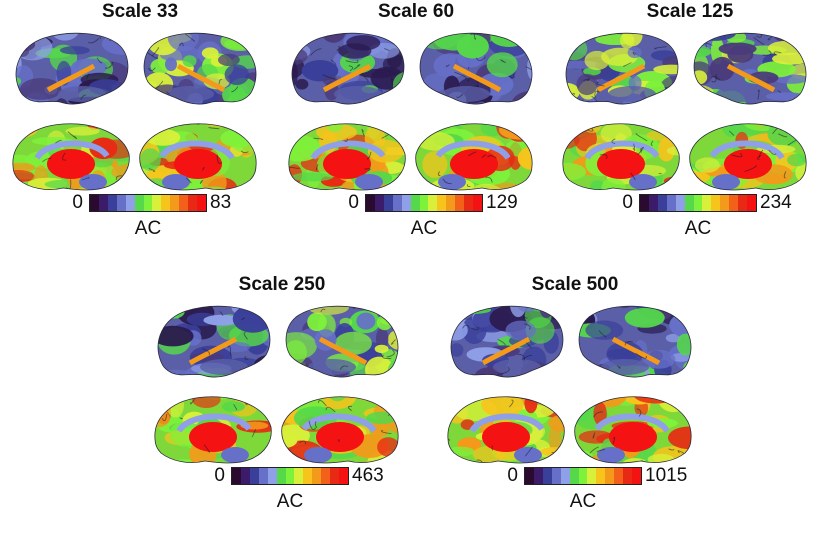  What do you see at coordinates (776, 202) in the screenshot?
I see `colorbar-max-label: 234` at bounding box center [776, 202].